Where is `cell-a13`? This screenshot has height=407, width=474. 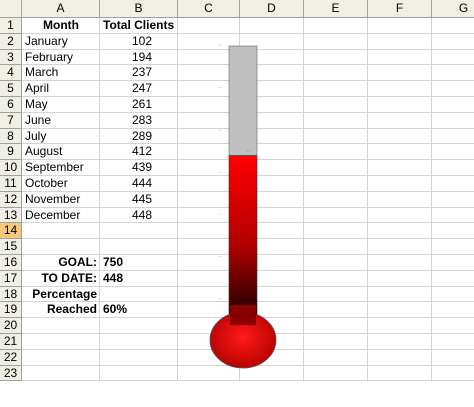
cell-a13 is located at coordinates (61, 215).